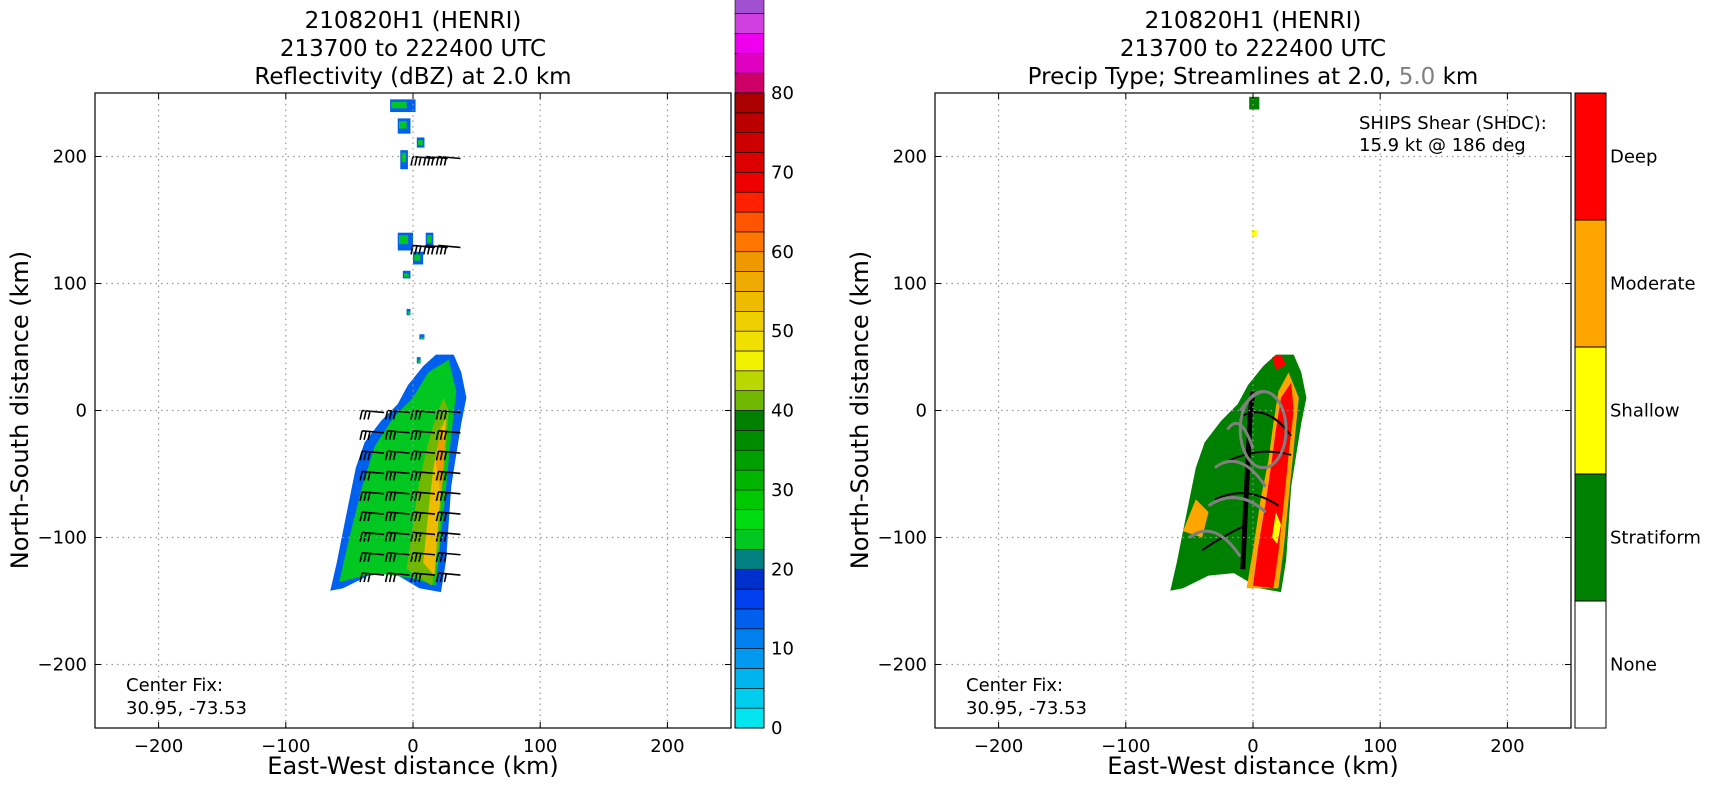  What do you see at coordinates (921, 411) in the screenshot?
I see `right-y-tick-label: 0` at bounding box center [921, 411].